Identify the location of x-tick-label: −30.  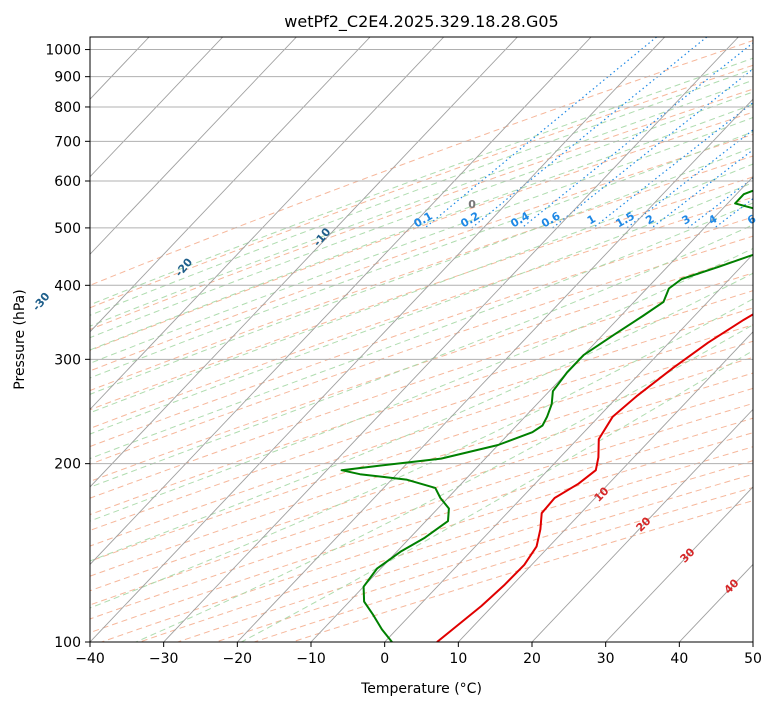
(164, 659).